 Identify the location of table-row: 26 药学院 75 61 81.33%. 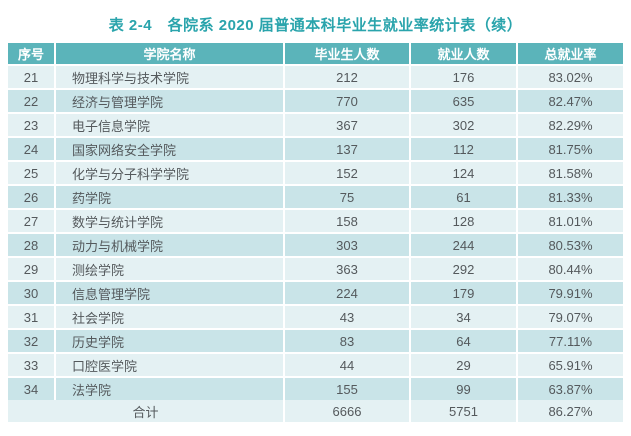
(315, 197).